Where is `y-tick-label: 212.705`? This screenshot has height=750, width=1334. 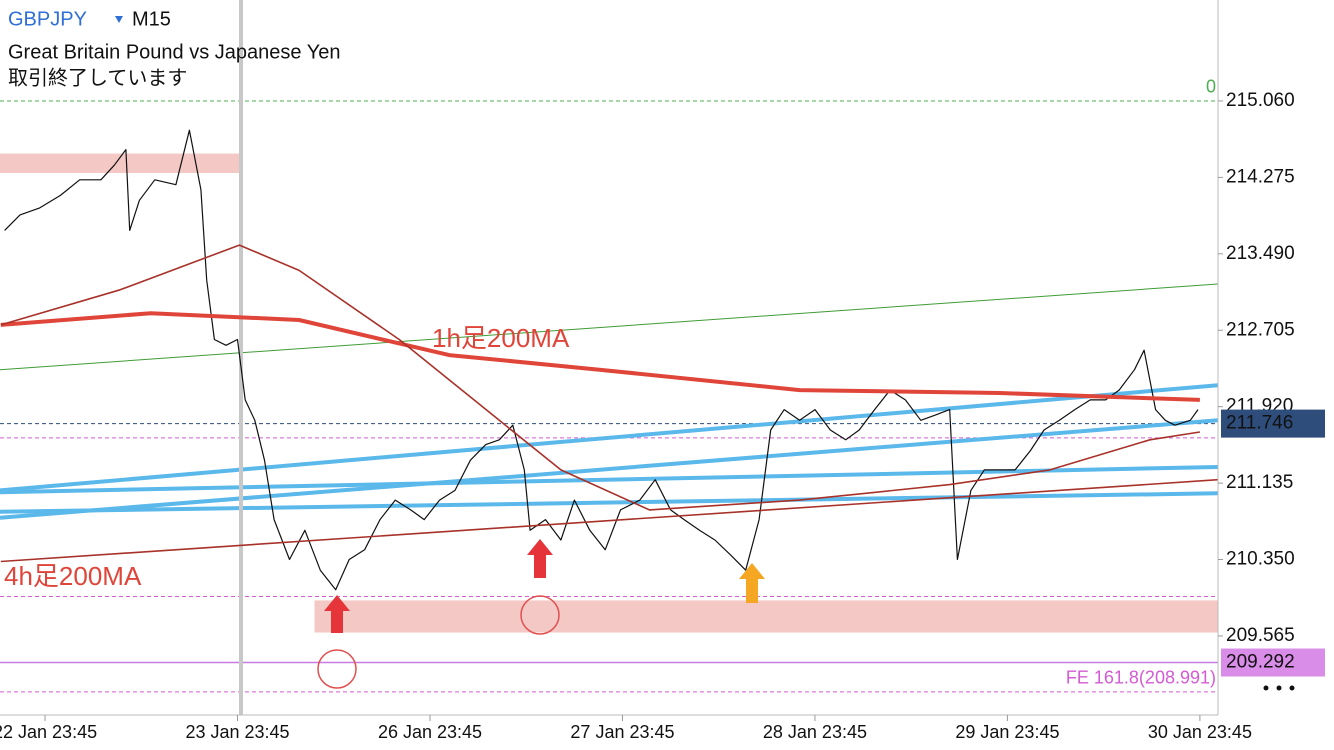
y-tick-label: 212.705 is located at coordinates (1260, 329).